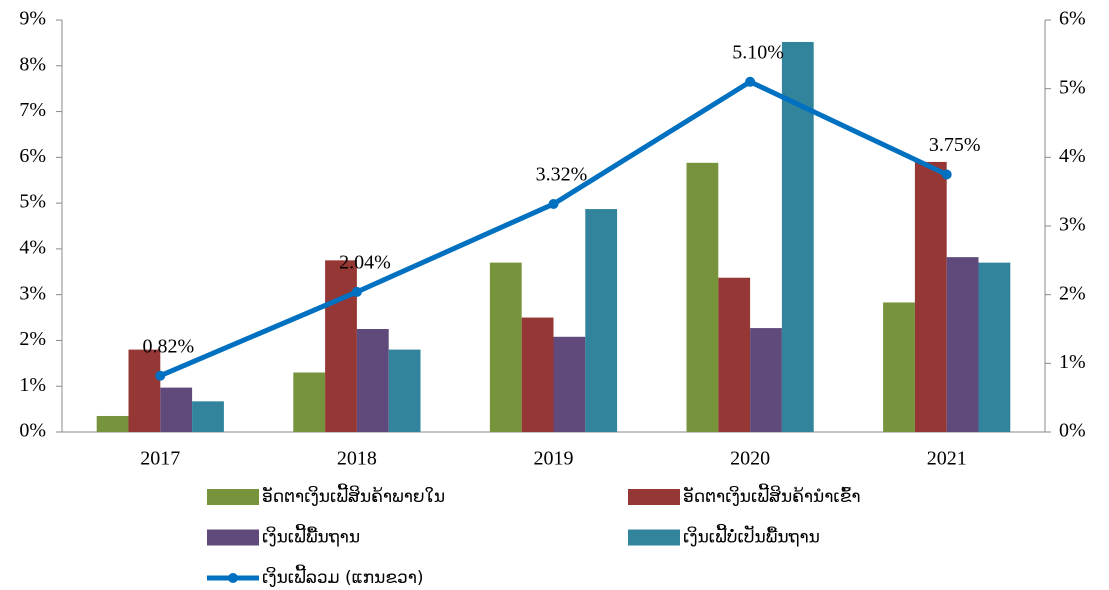 Image resolution: width=1109 pixels, height=590 pixels. I want to click on y-tick-label: 2%, so click(32, 339).